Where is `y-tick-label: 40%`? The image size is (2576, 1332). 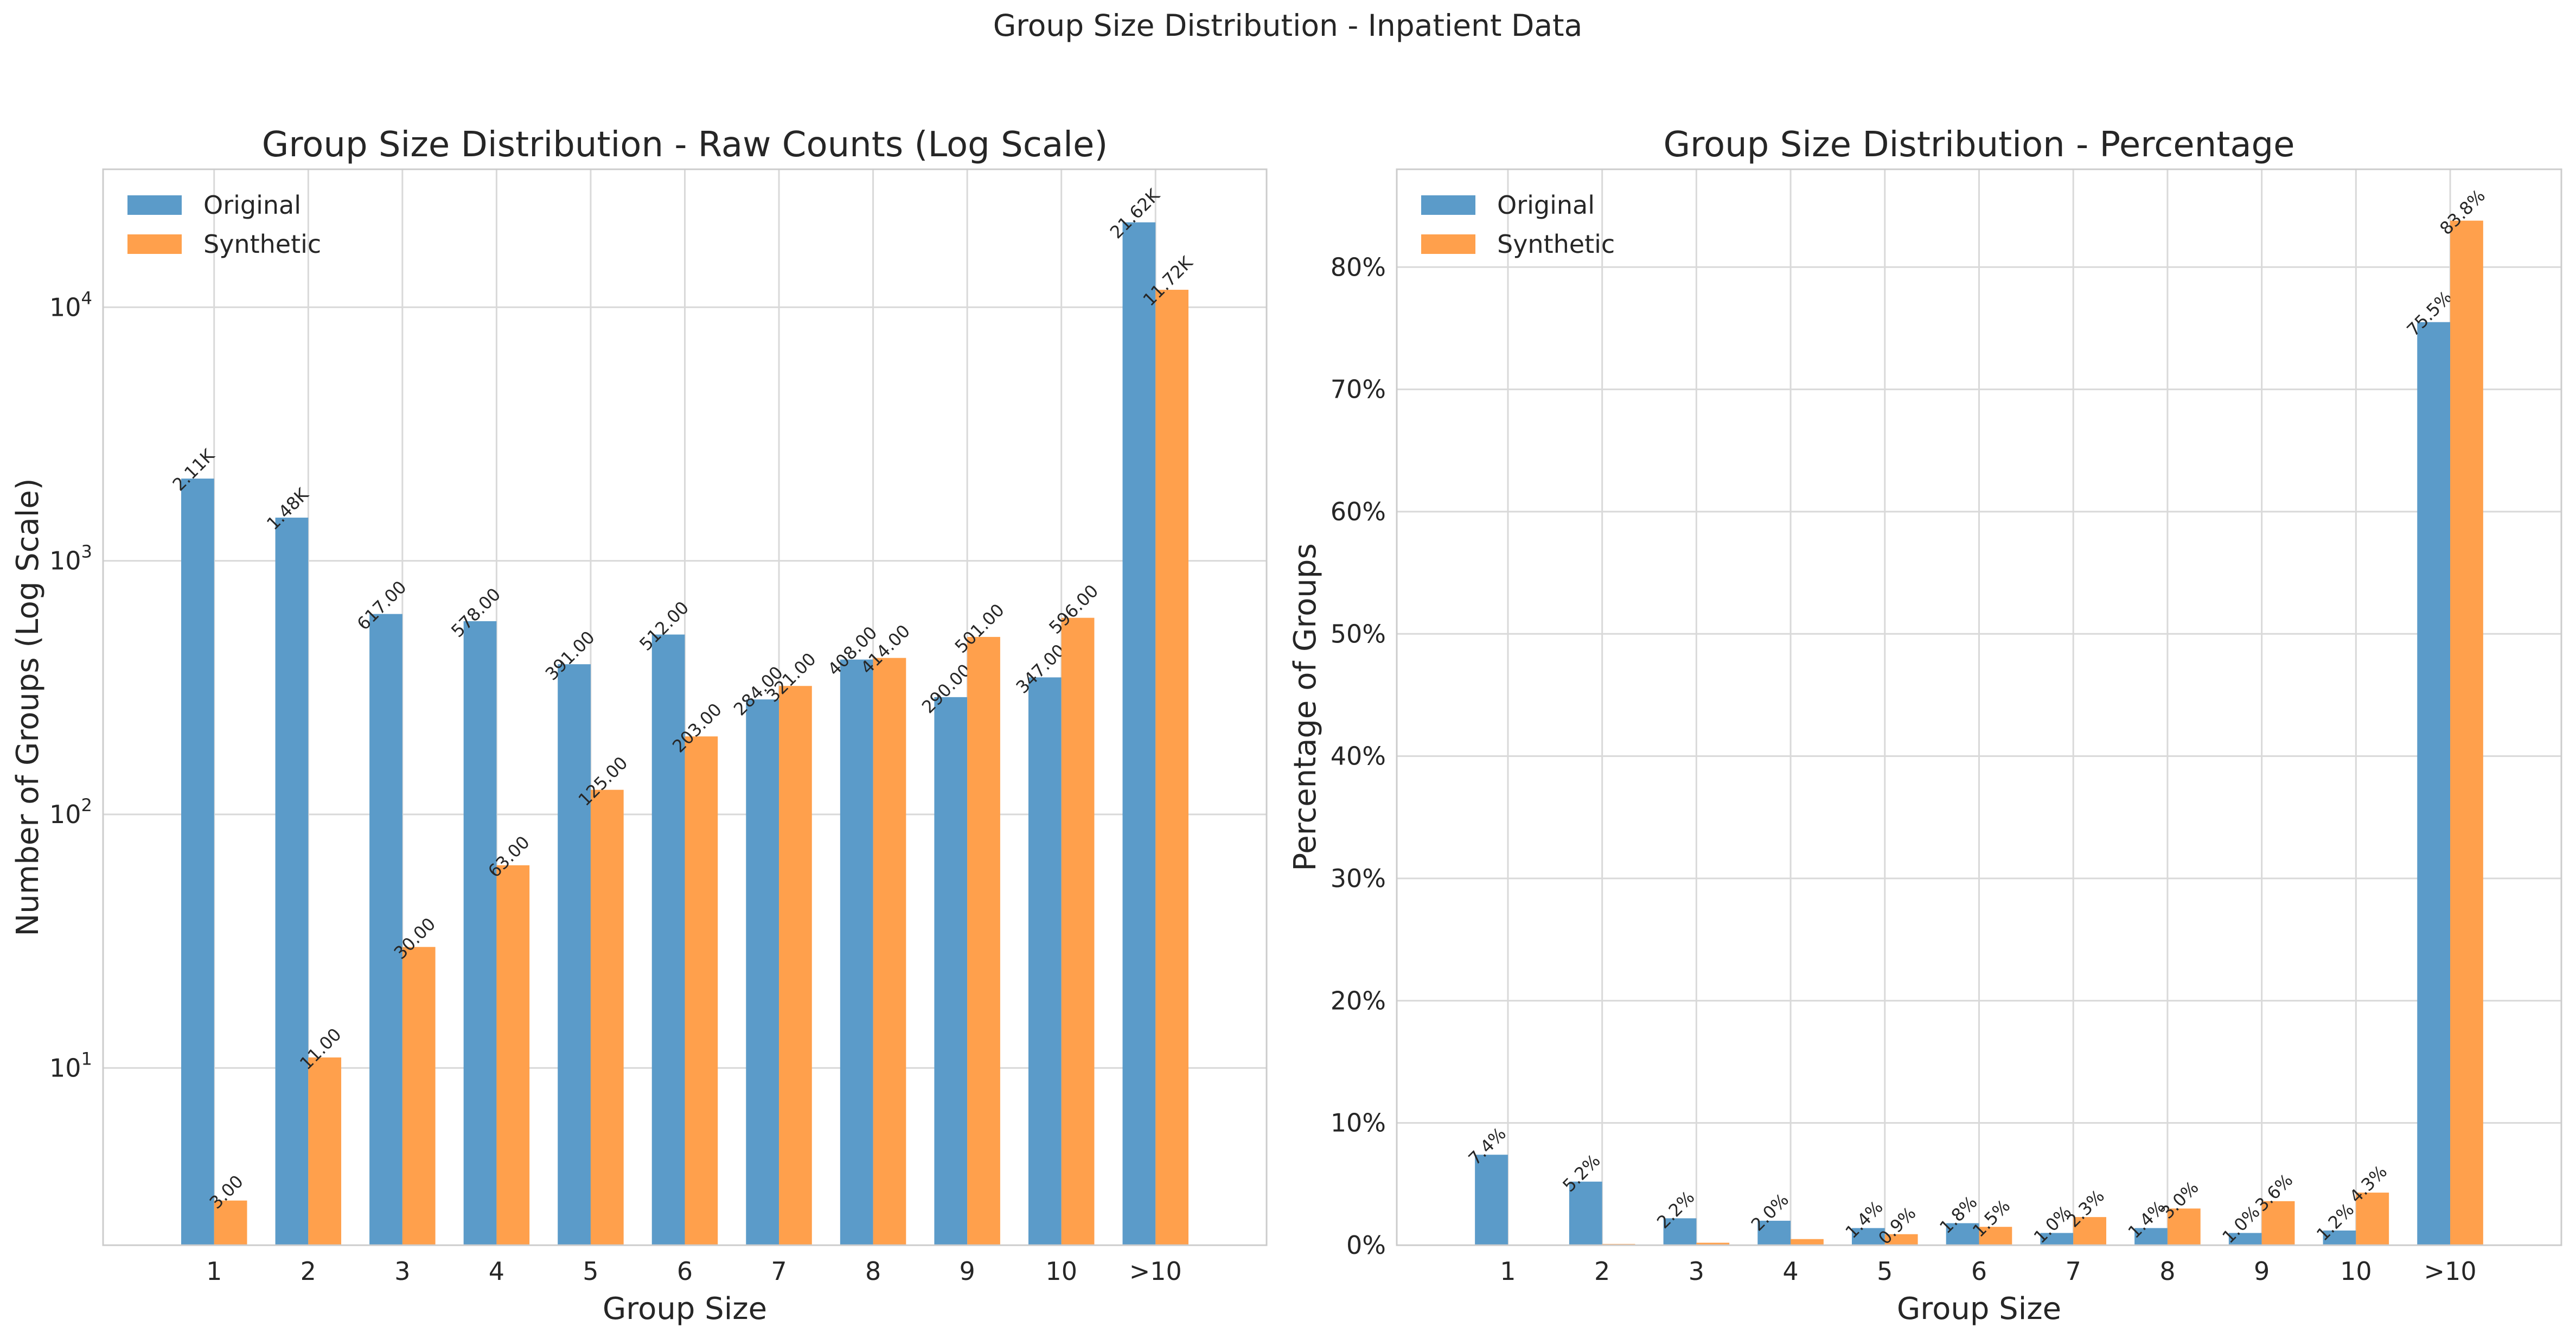 y-tick-label: 40% is located at coordinates (1358, 756).